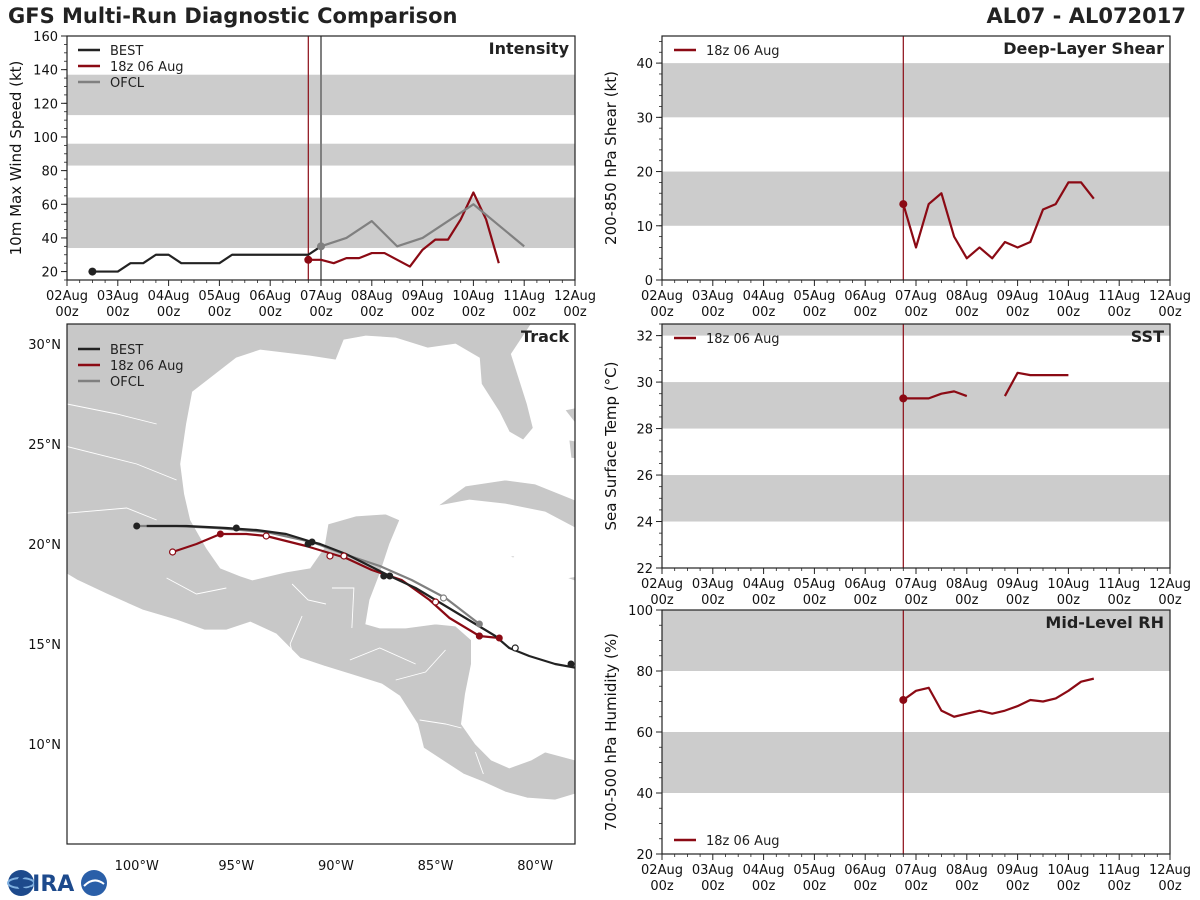 The width and height of the screenshot is (1200, 900). I want to click on intensity-xtick-label: 02Aug, so click(67, 296).